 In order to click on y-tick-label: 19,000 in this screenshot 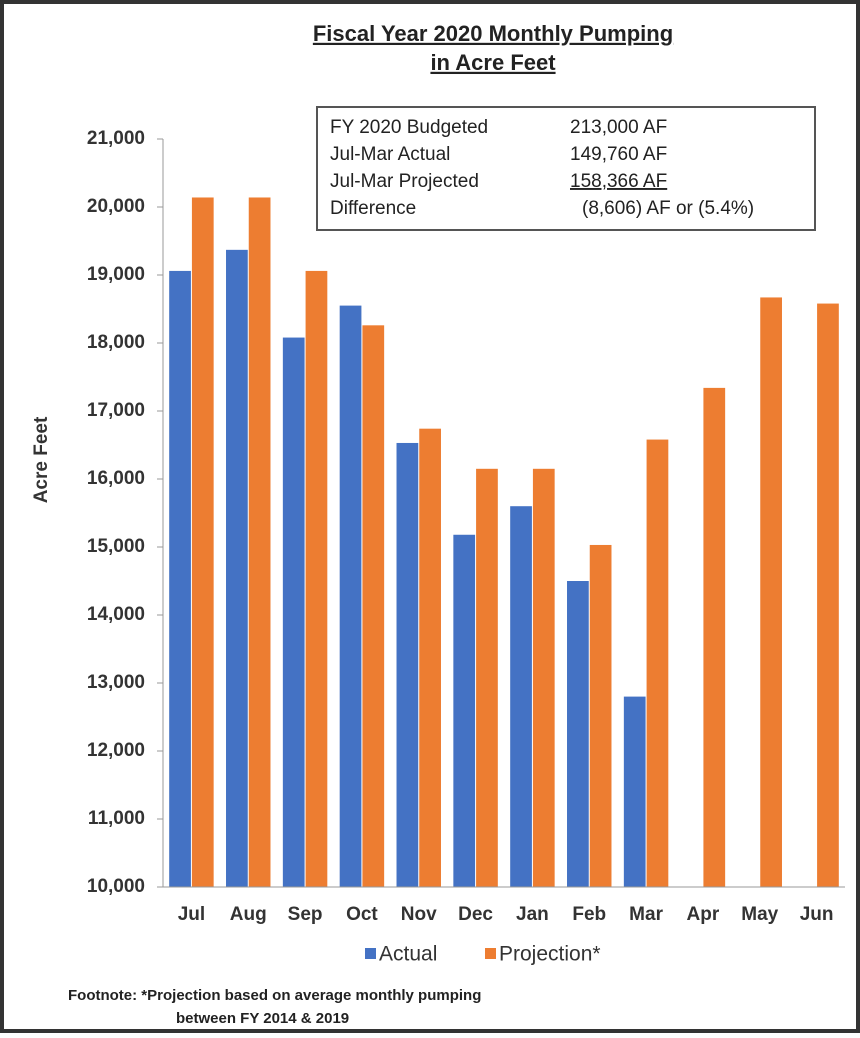, I will do `click(116, 274)`.